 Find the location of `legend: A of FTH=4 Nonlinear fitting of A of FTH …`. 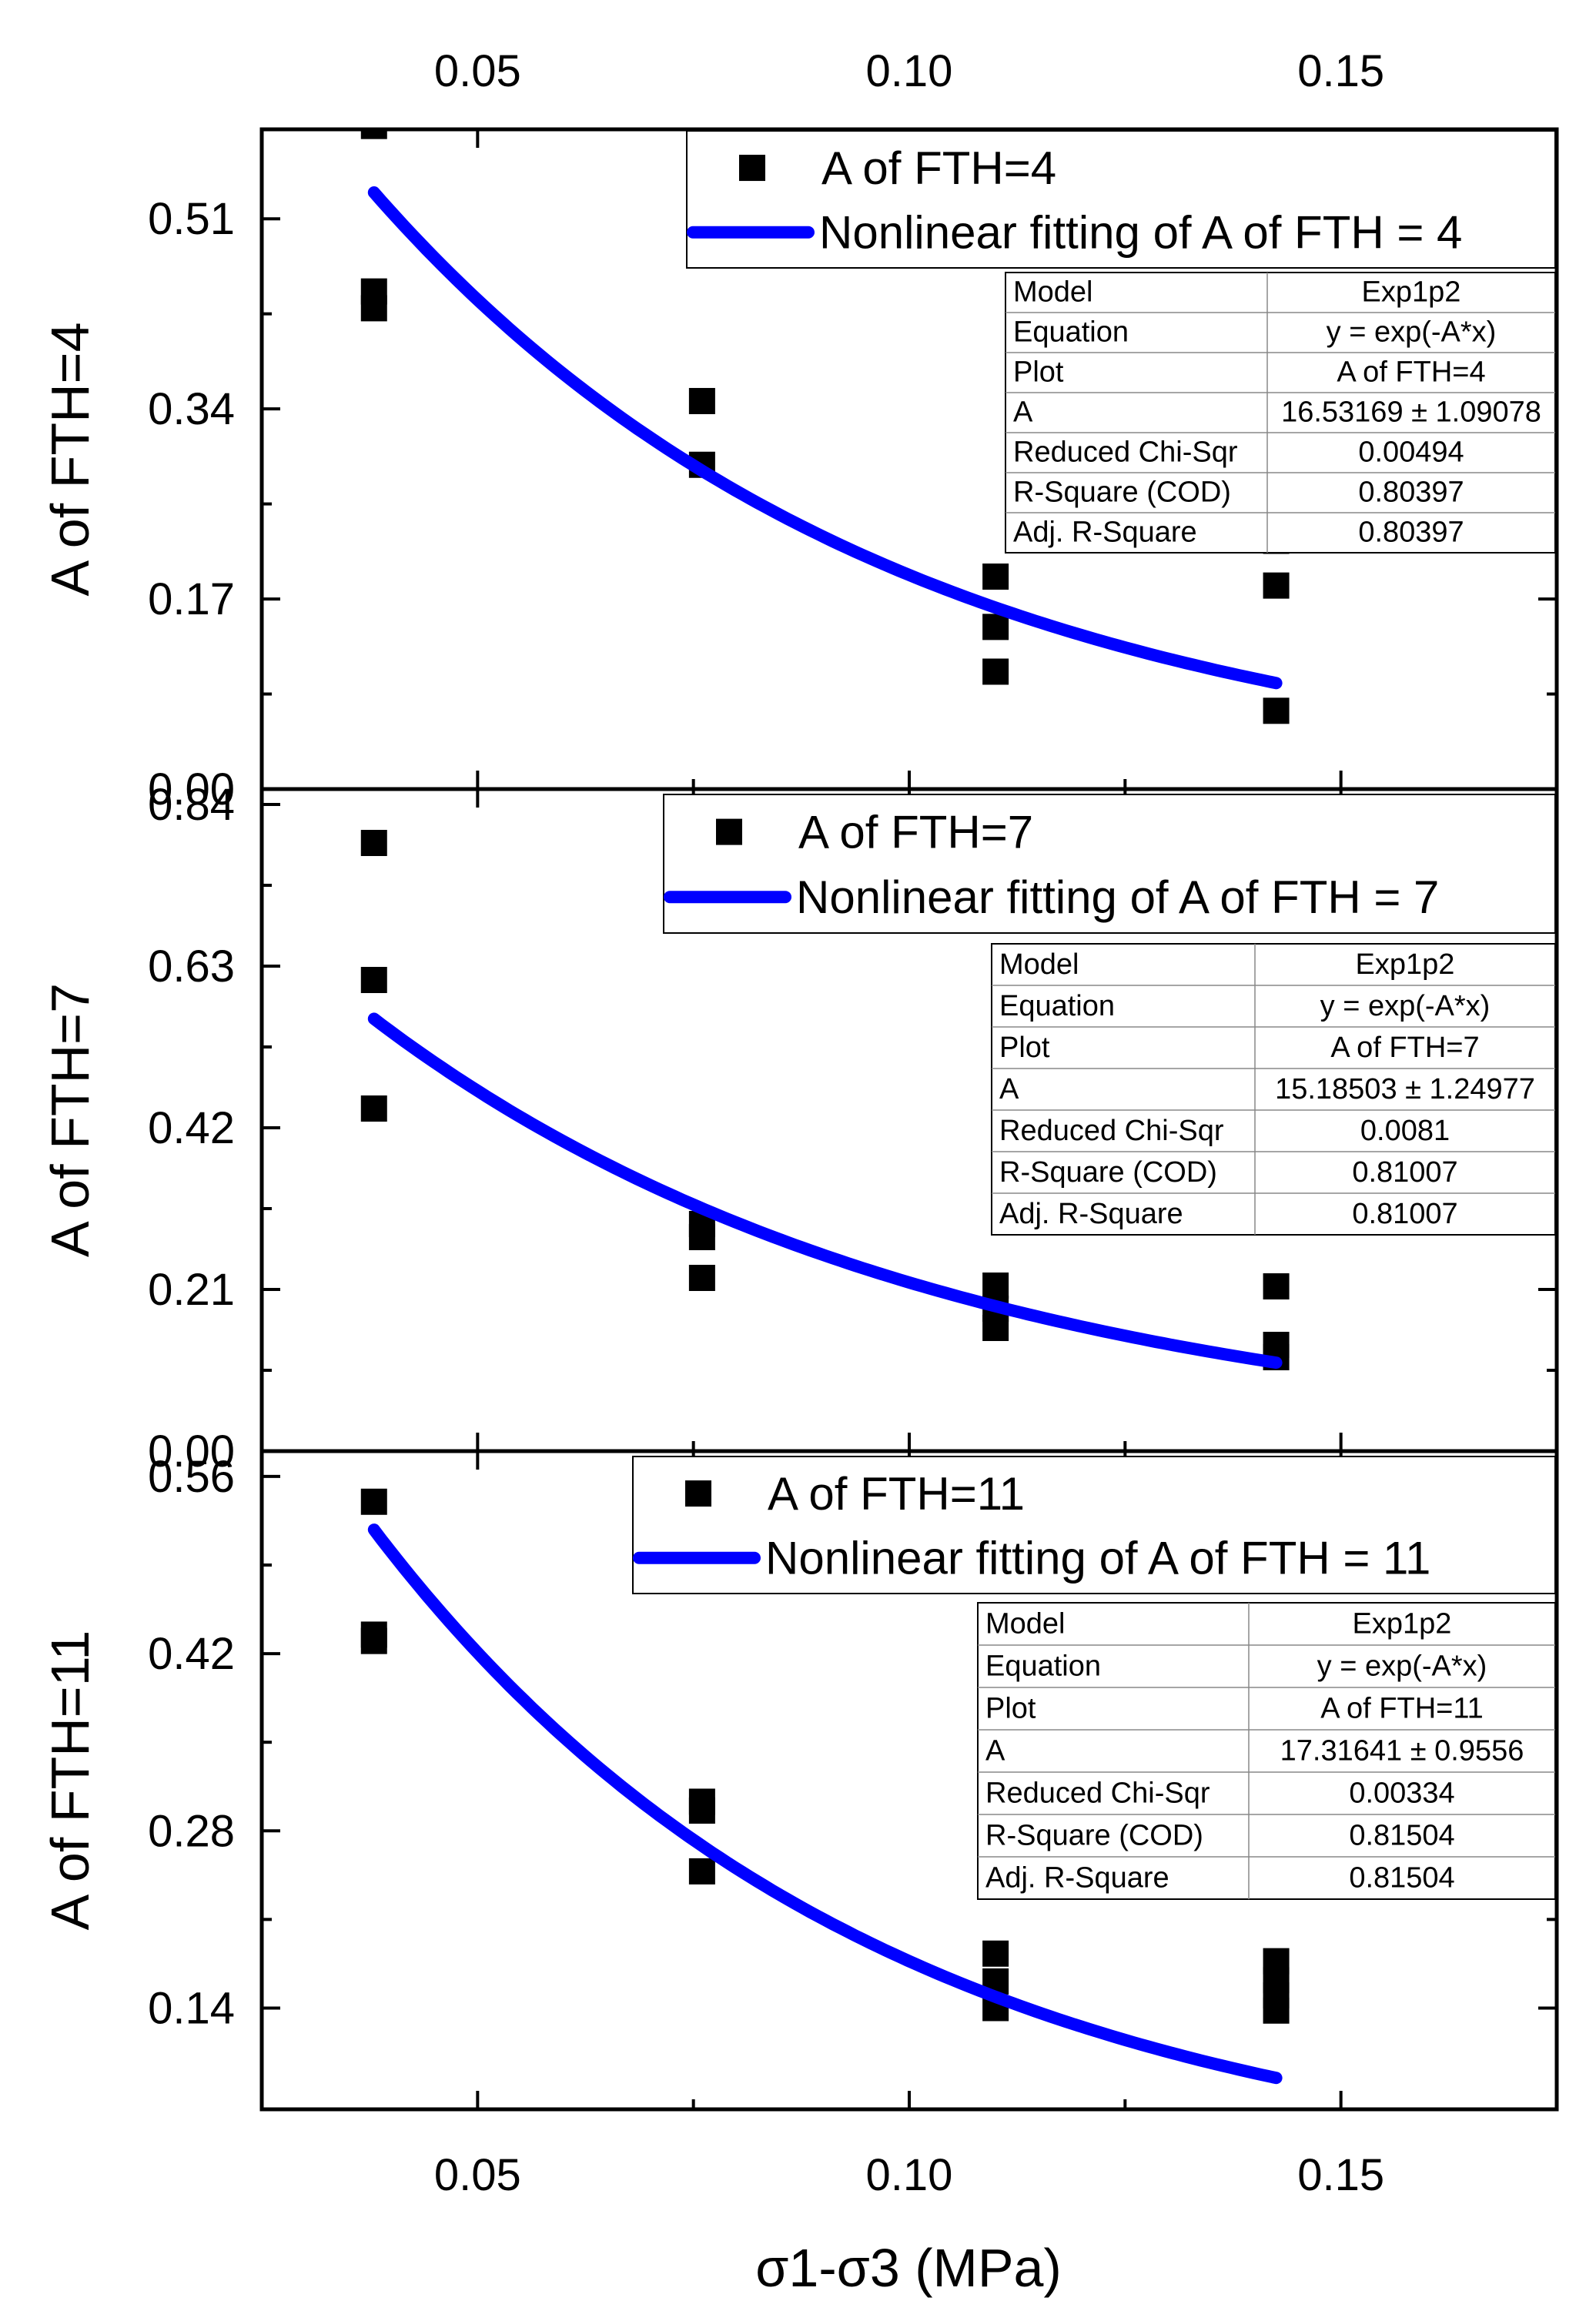

legend: A of FTH=4 Nonlinear fitting of A of FTH … is located at coordinates (1121, 199).